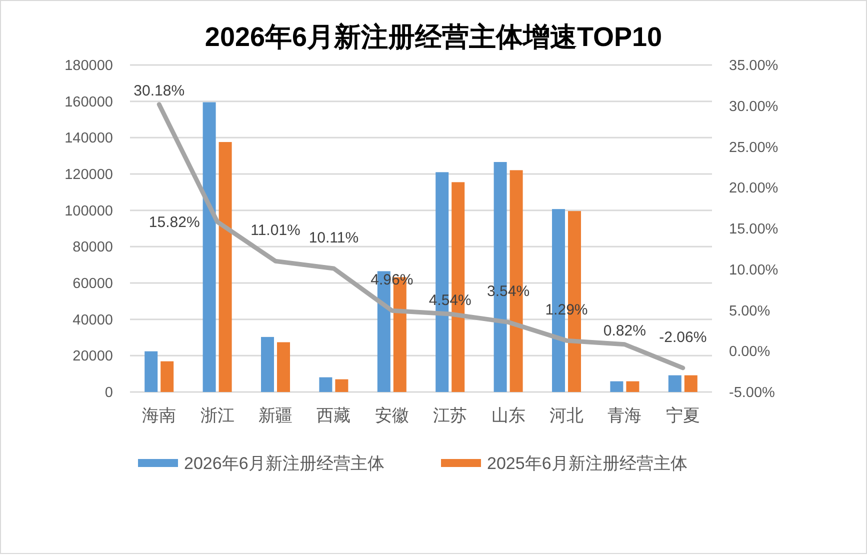  I want to click on y2-tick-label: -5.00%, so click(752, 393).